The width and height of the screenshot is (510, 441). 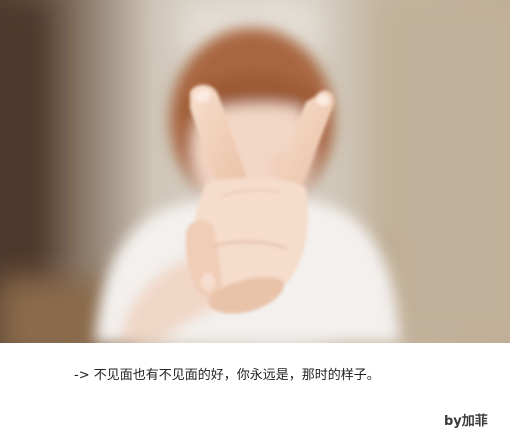 What do you see at coordinates (227, 375) in the screenshot?
I see `caption-text: -> 不见面也有不见面的好，你永远是，那时的样子。` at bounding box center [227, 375].